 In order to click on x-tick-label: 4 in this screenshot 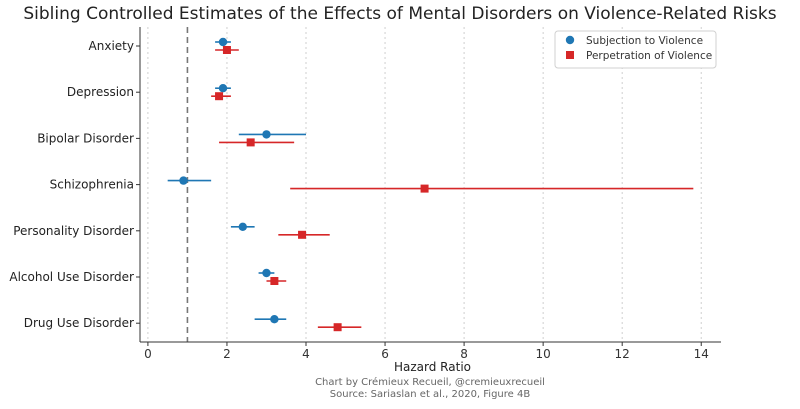, I will do `click(306, 354)`.